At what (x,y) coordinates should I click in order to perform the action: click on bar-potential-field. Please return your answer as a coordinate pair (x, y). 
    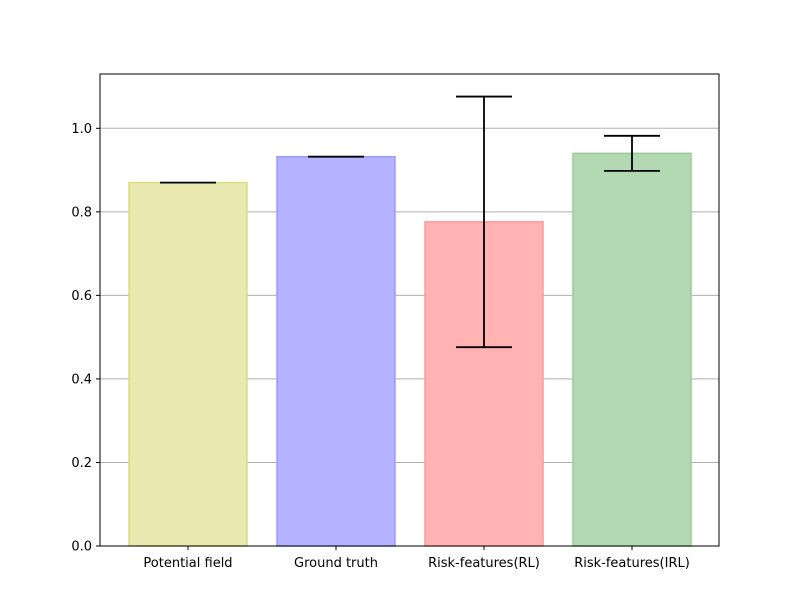
    Looking at the image, I should click on (188, 364).